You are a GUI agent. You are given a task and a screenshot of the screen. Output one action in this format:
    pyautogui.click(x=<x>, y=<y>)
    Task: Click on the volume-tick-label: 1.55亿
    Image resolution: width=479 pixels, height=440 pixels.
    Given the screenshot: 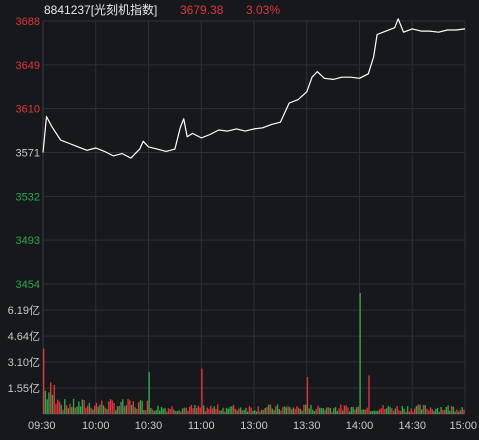 What is the action you would take?
    pyautogui.click(x=24, y=388)
    